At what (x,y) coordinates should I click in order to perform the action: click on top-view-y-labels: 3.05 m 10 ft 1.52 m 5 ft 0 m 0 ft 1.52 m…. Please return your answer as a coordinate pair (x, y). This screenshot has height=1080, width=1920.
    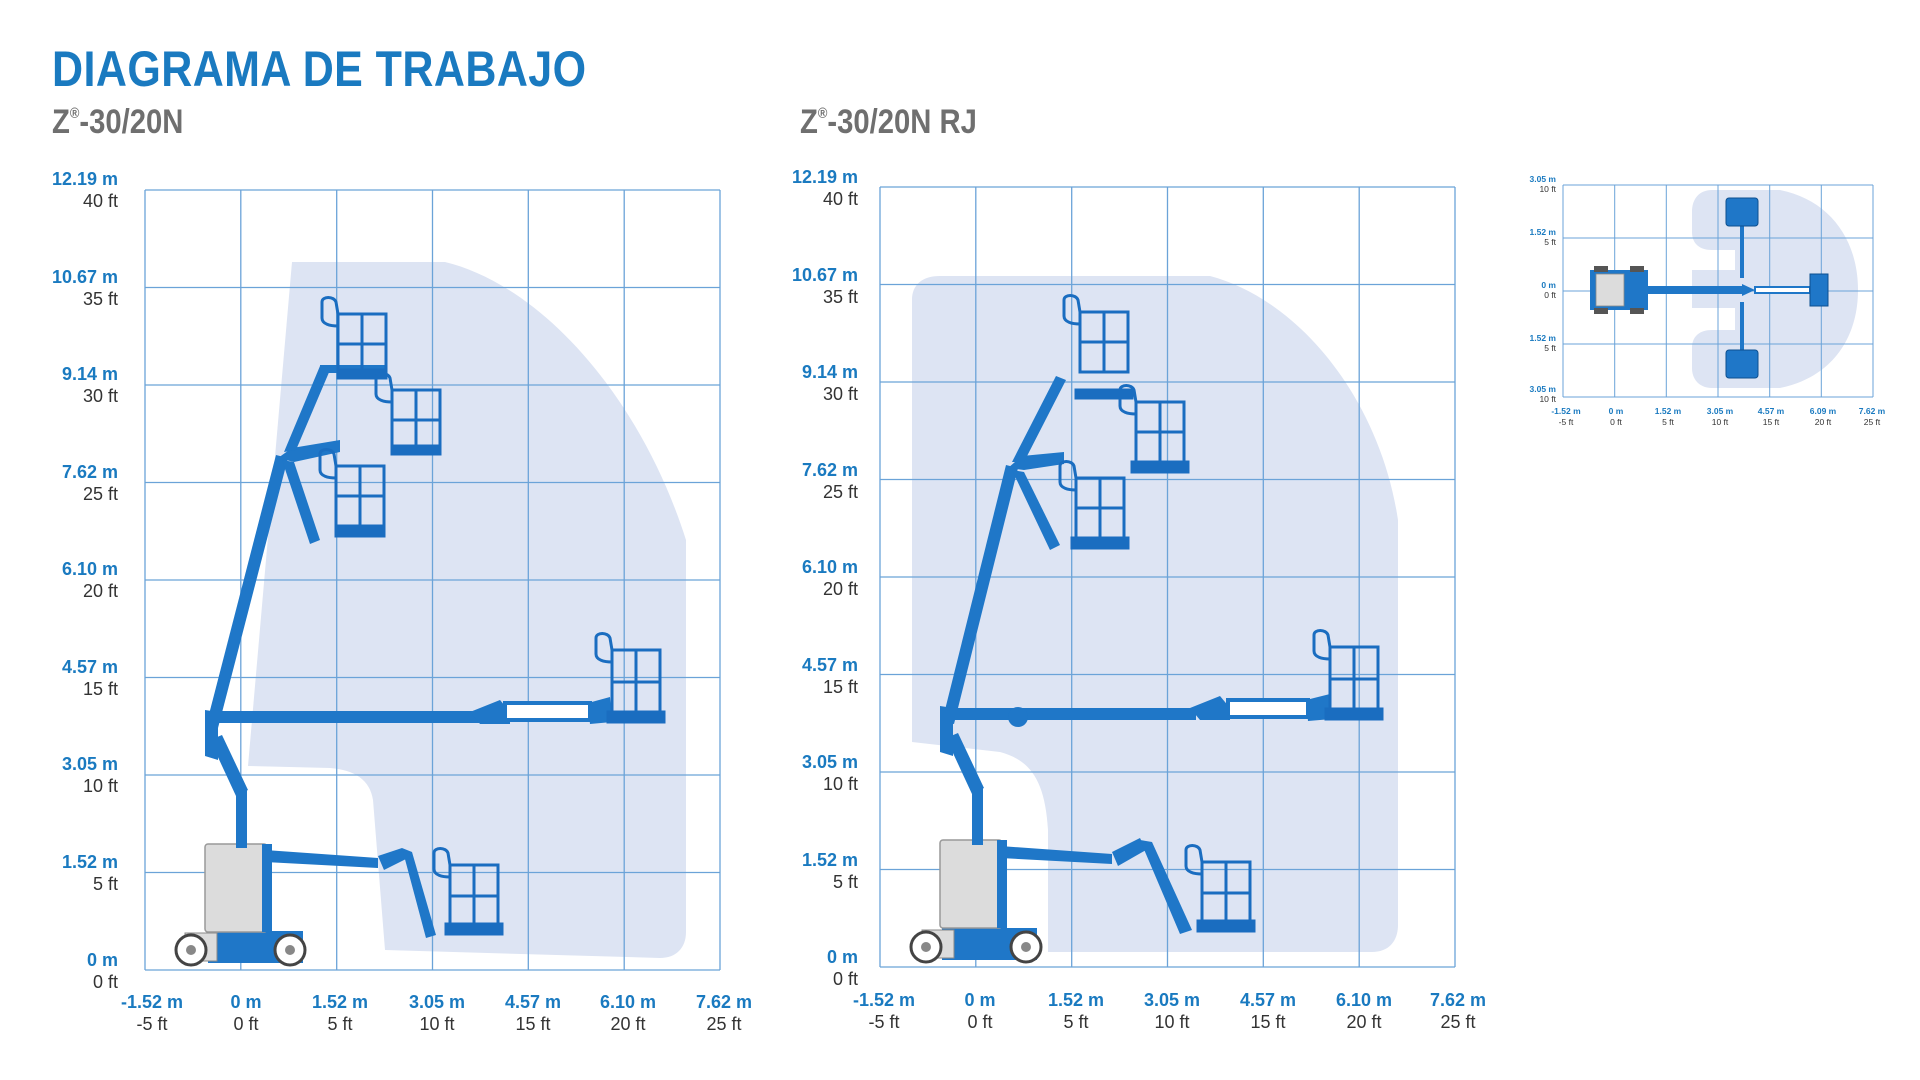
    Looking at the image, I should click on (1543, 289).